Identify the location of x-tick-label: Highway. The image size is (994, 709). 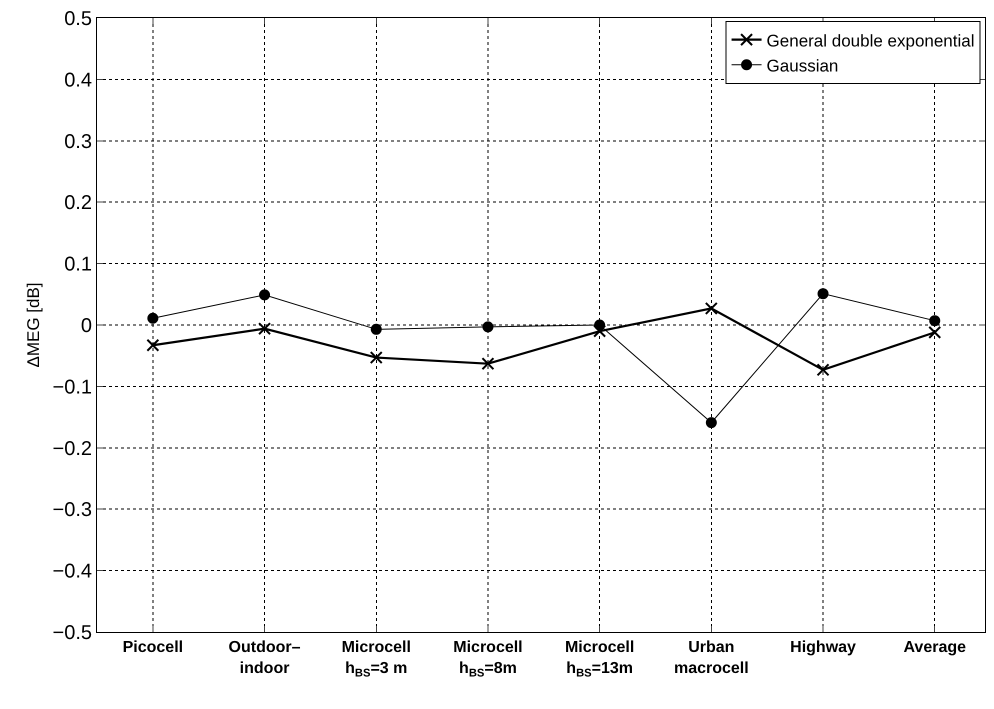
(823, 647).